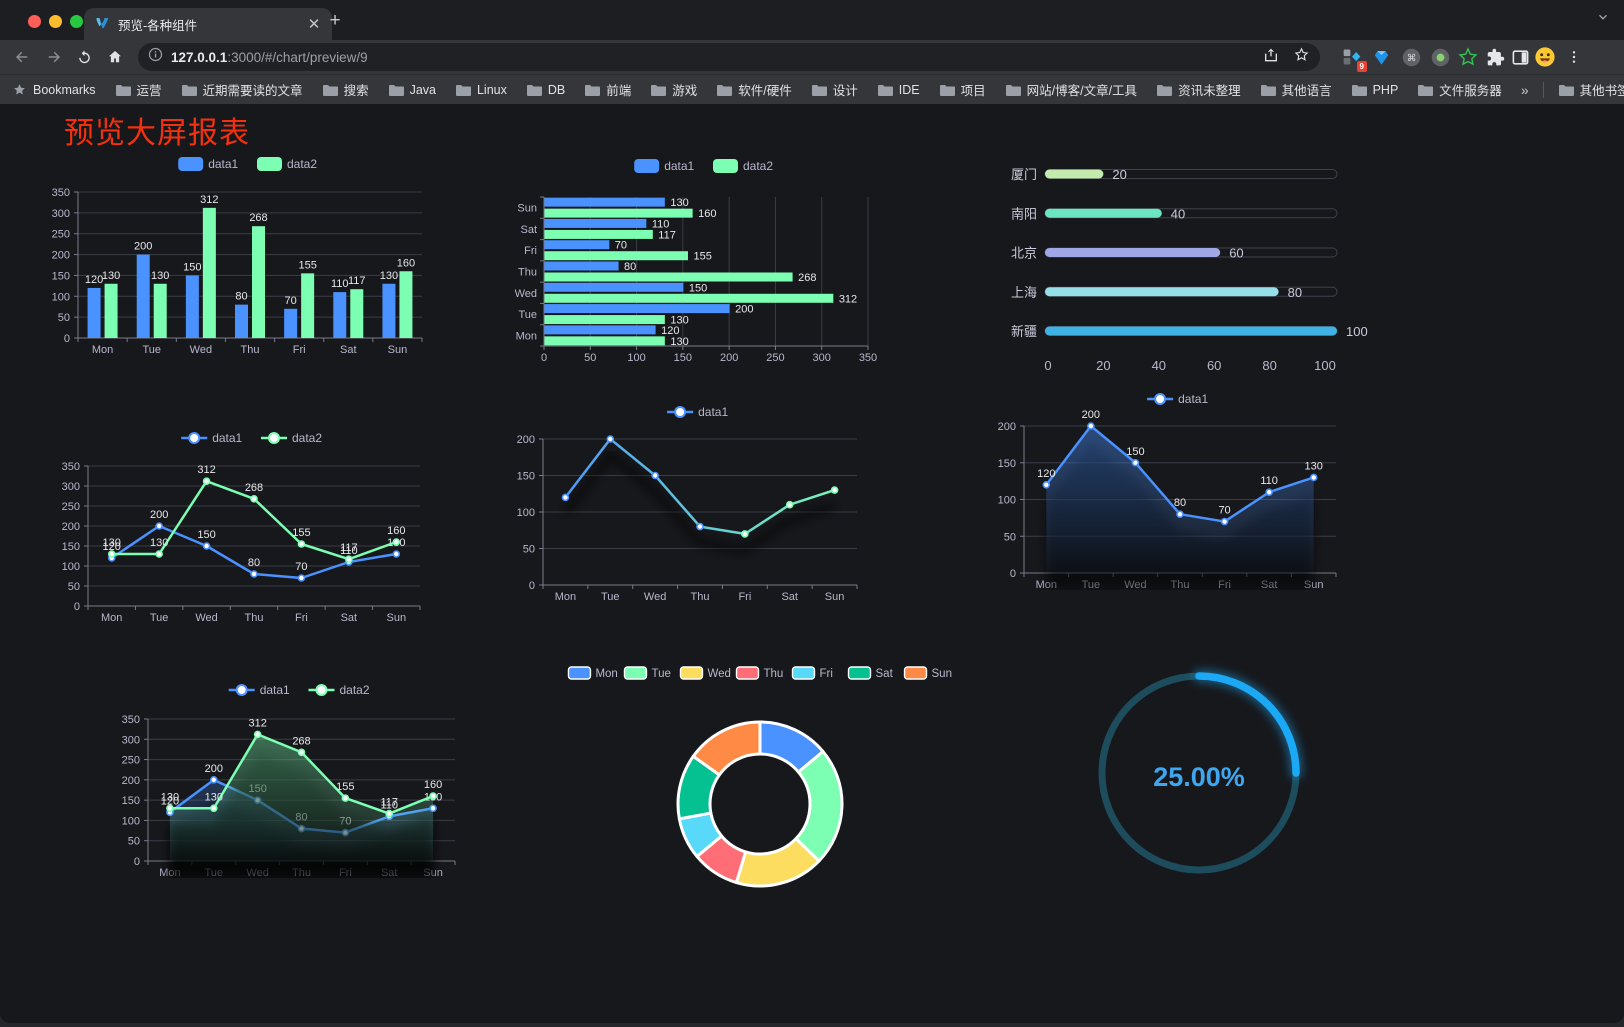  What do you see at coordinates (1495, 57) in the screenshot?
I see `extensions-puzzle-icon` at bounding box center [1495, 57].